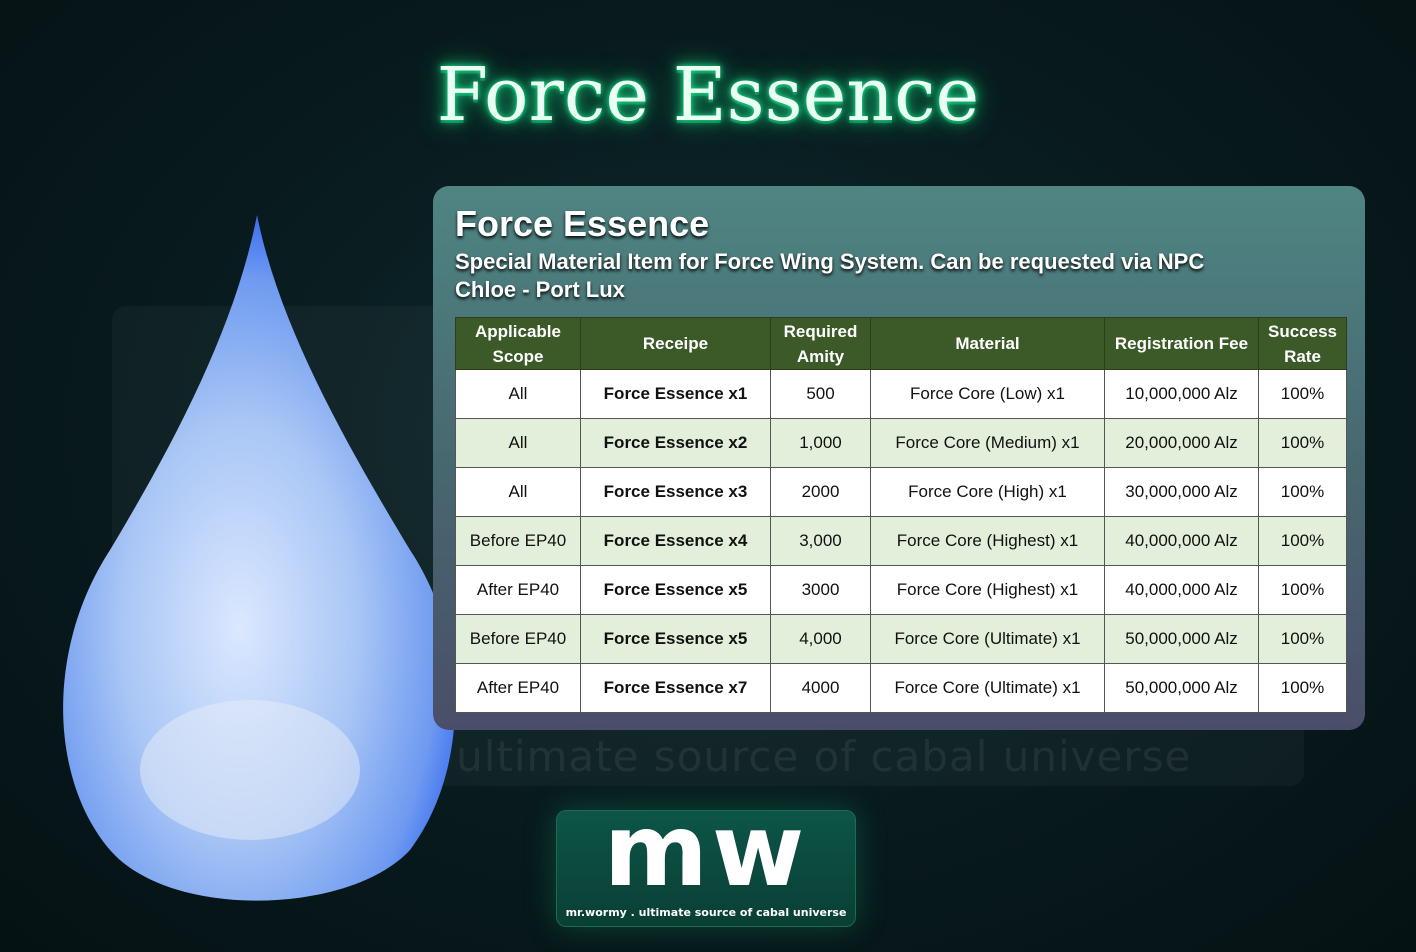 The image size is (1416, 952). What do you see at coordinates (1181, 343) in the screenshot?
I see `header-fee: Registration Fee` at bounding box center [1181, 343].